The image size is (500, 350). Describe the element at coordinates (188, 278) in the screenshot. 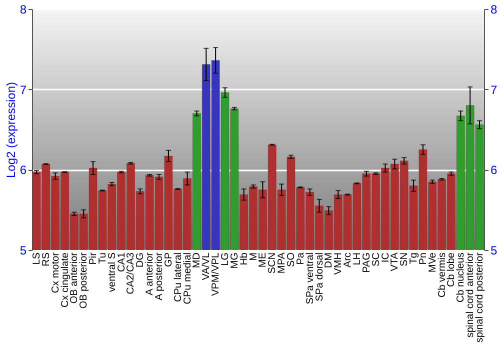

I see `x-tick-label: CPu medial` at that location.